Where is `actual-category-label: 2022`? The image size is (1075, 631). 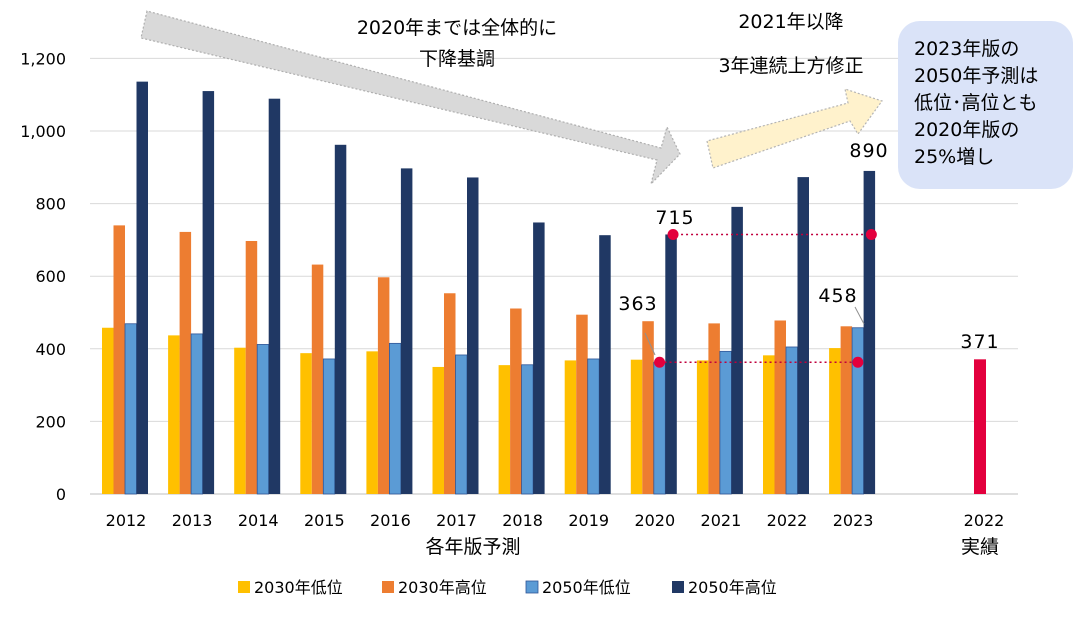 actual-category-label: 2022 is located at coordinates (984, 520).